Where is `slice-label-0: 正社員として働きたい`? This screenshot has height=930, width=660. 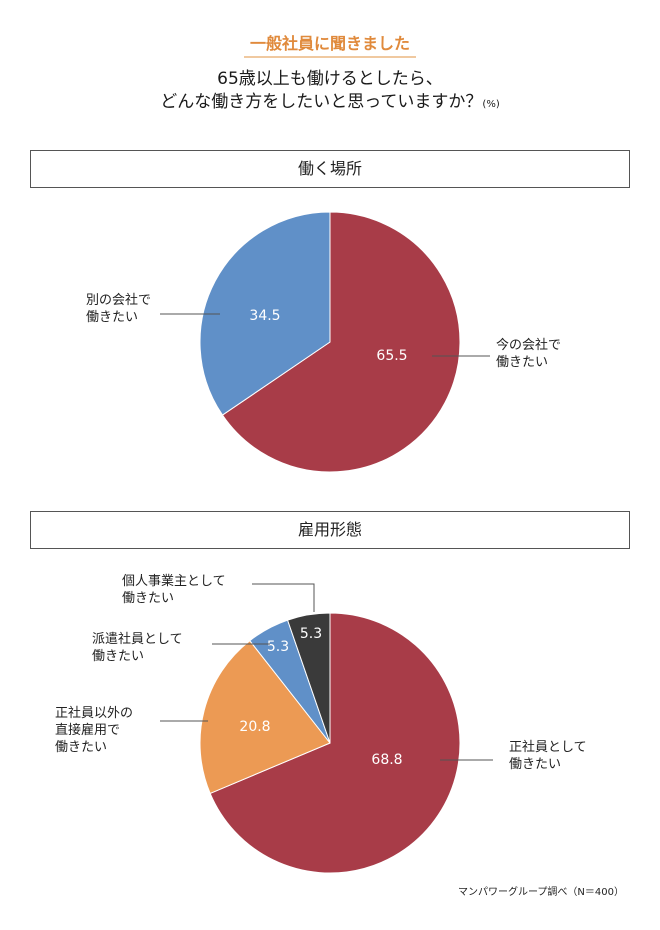
slice-label-0: 正社員として働きたい is located at coordinates (548, 755).